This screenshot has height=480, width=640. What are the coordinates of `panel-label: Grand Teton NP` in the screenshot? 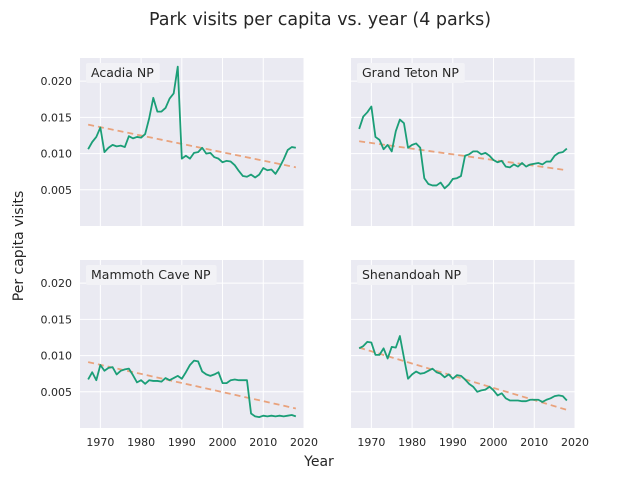 It's located at (410, 72).